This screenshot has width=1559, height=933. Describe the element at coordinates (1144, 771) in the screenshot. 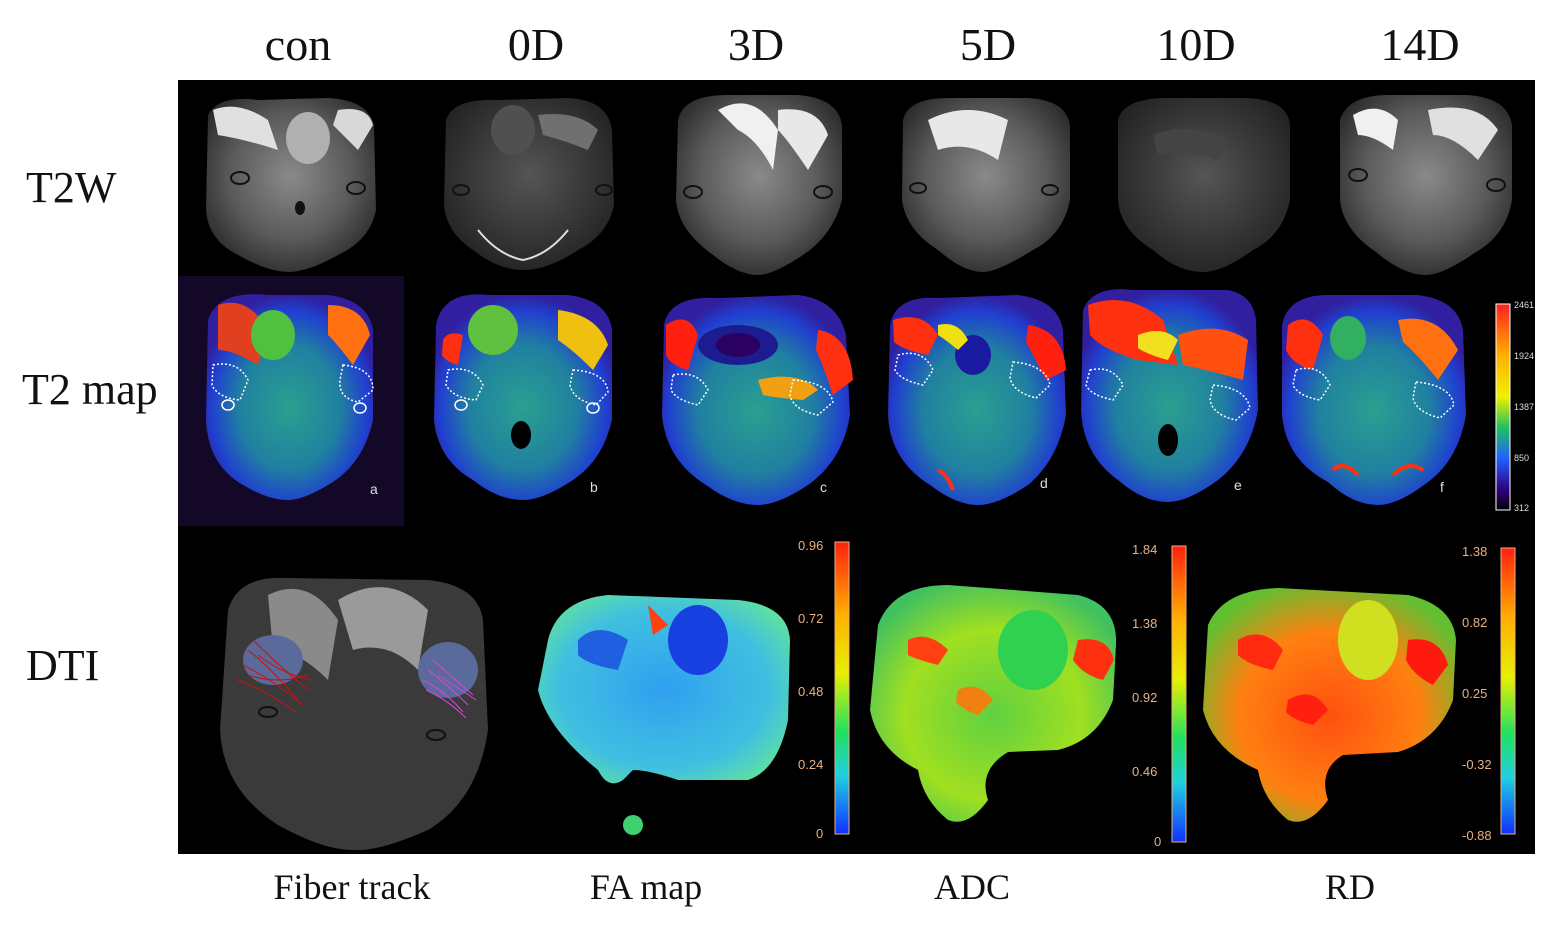

I see `adc-colorbar-tick: 0.46` at that location.